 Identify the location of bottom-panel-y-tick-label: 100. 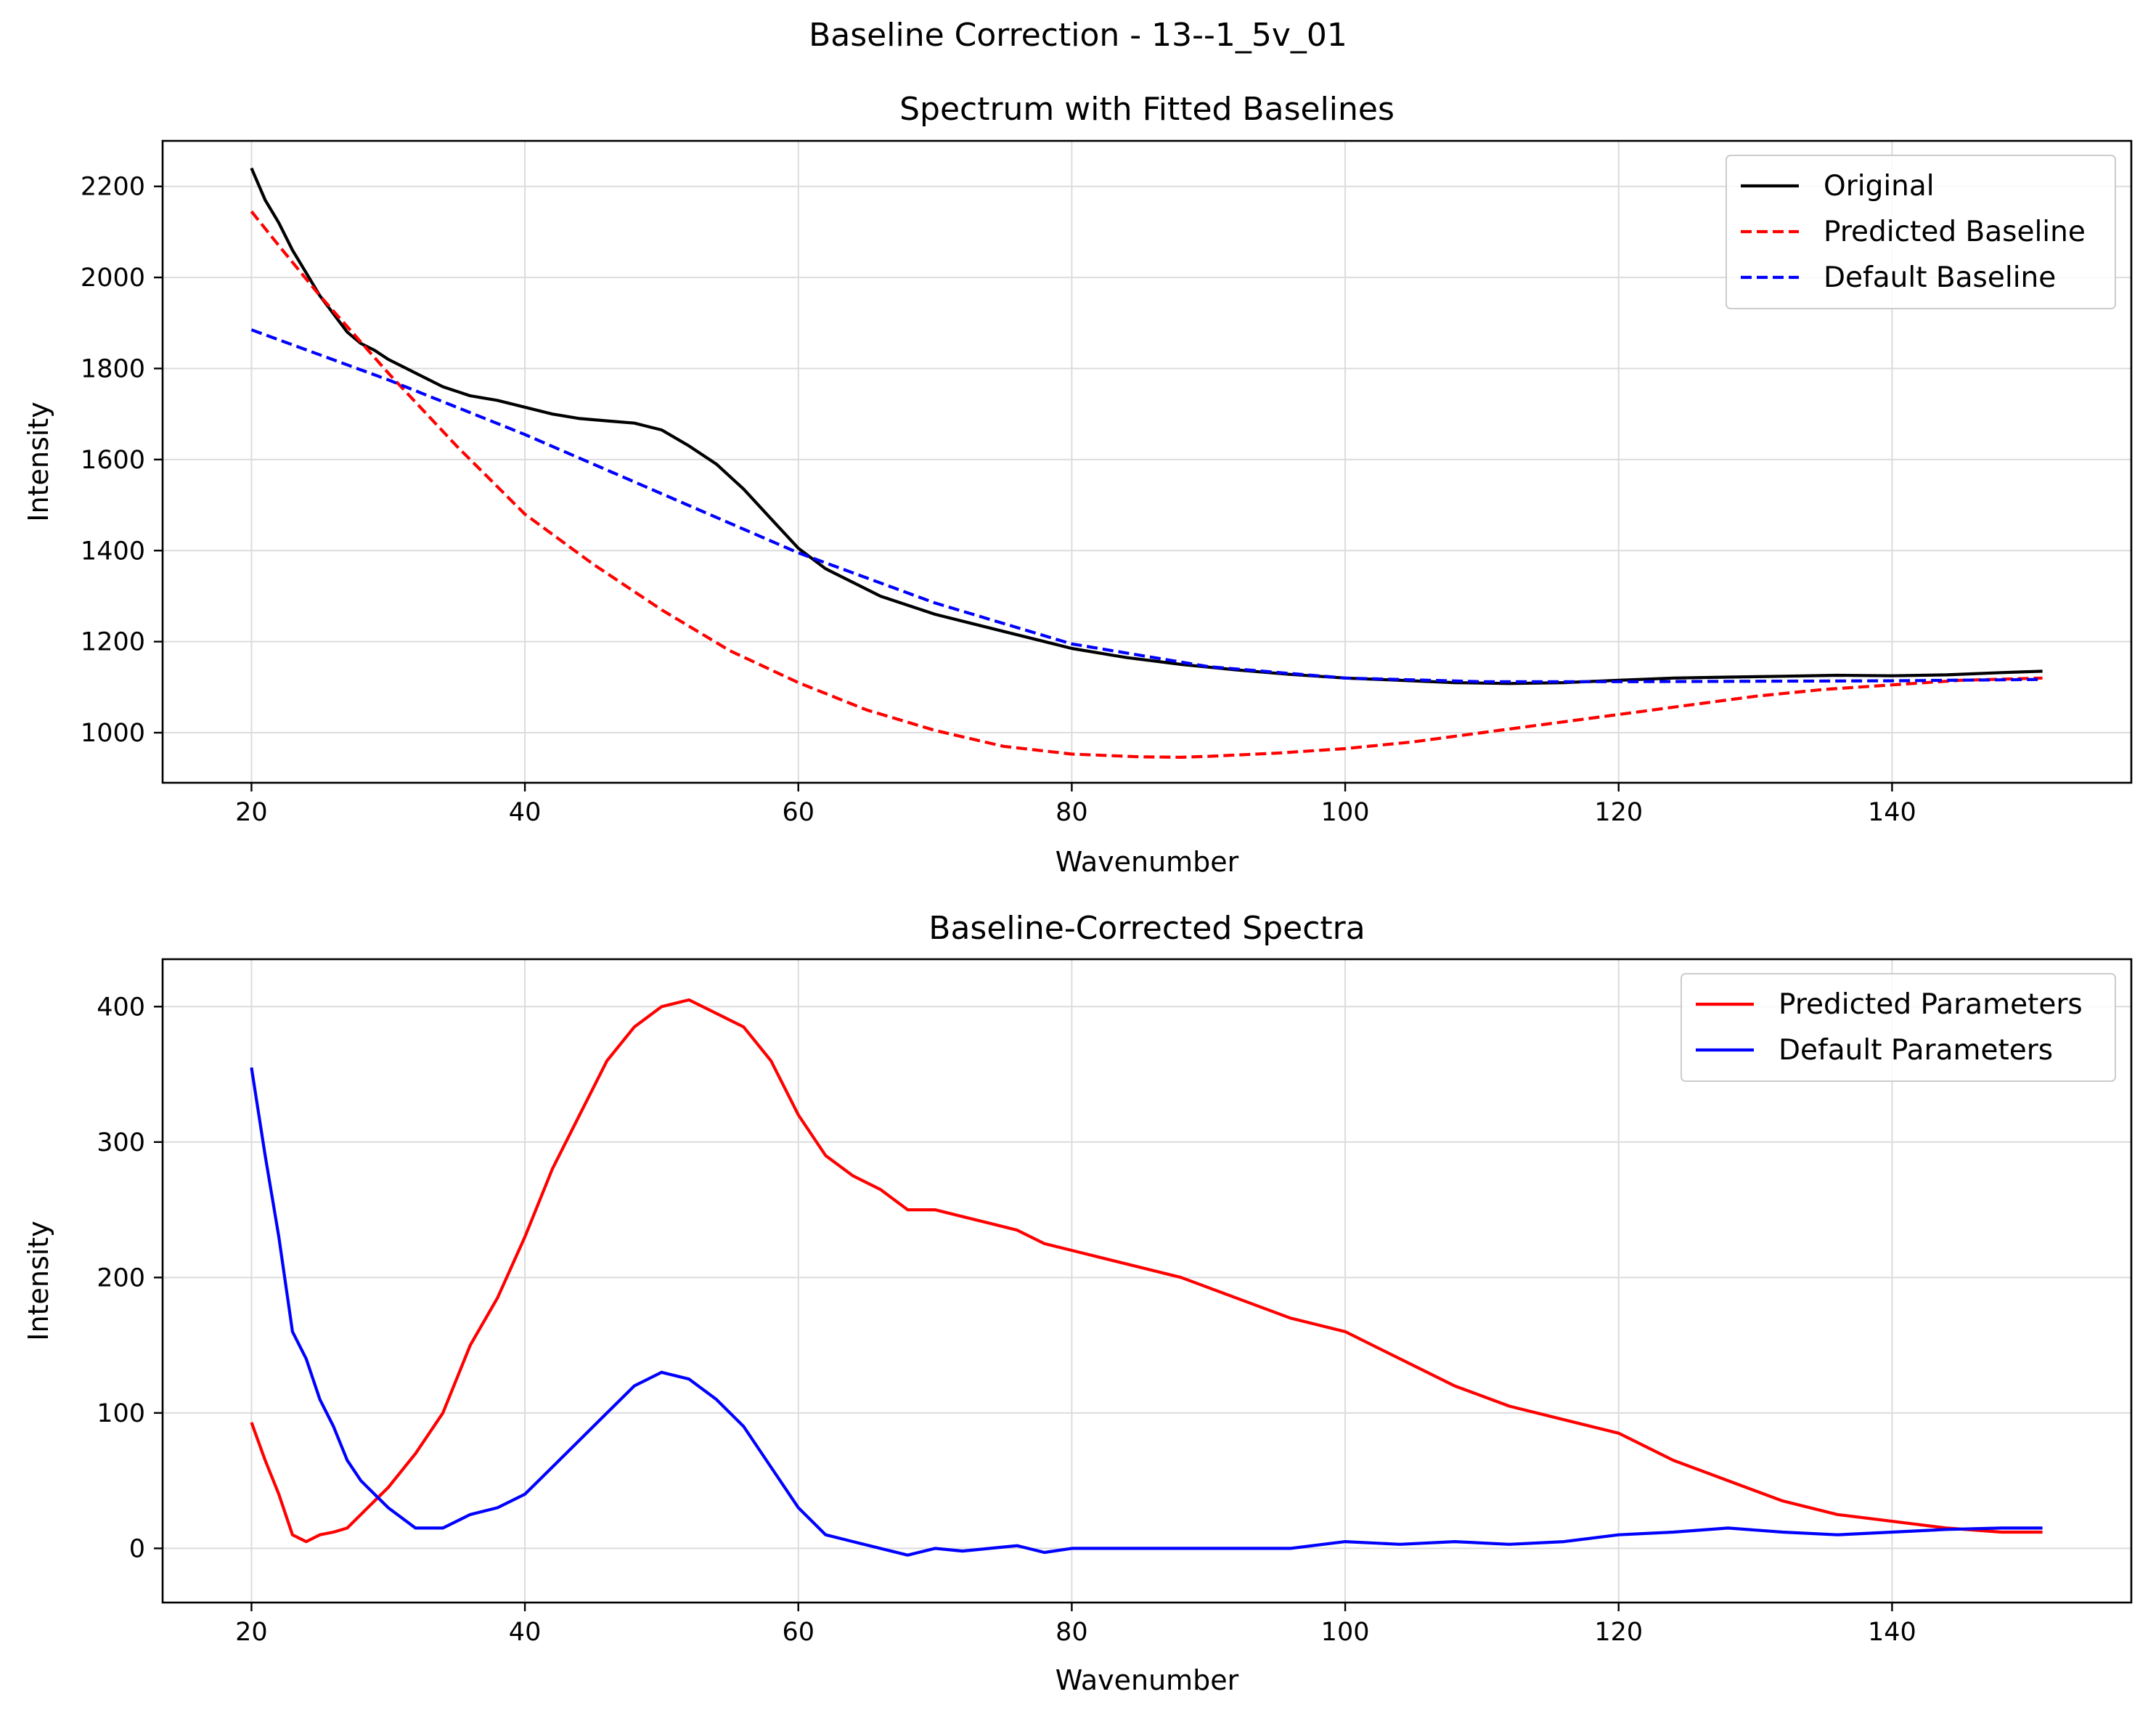
(121, 1413).